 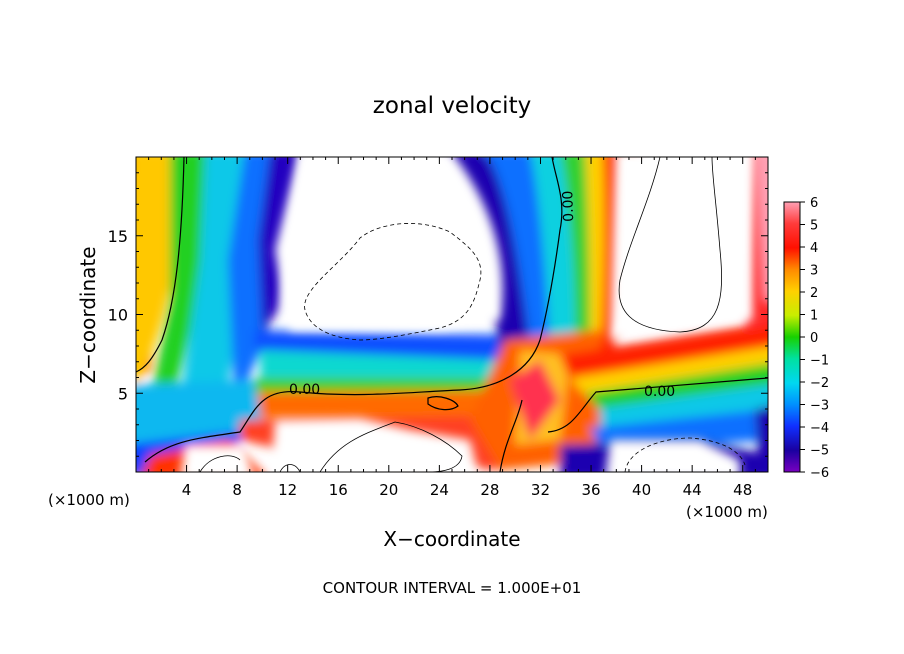 I want to click on contour-interval-note: CONTOUR INTERVAL = 1.000E+01, so click(x=452, y=588).